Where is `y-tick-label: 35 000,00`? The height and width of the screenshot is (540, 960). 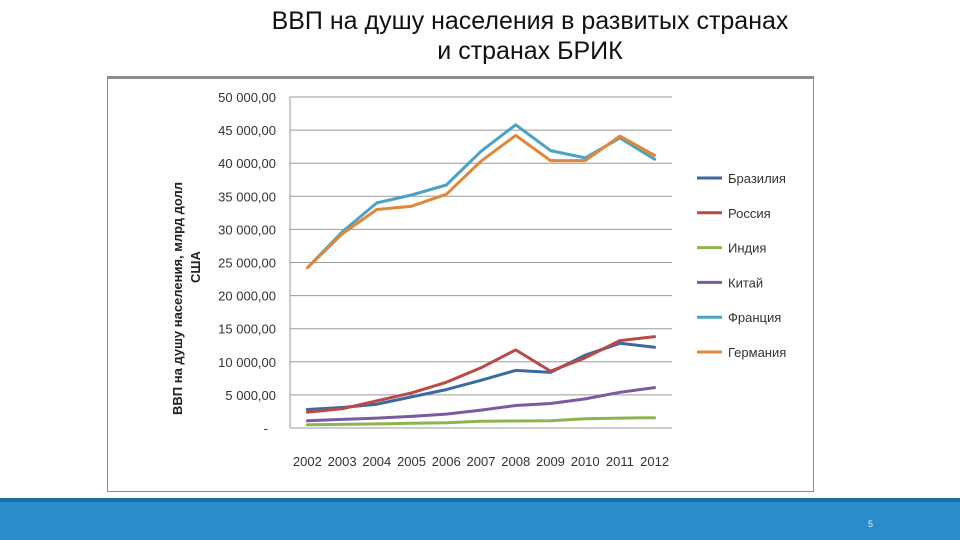 y-tick-label: 35 000,00 is located at coordinates (247, 196).